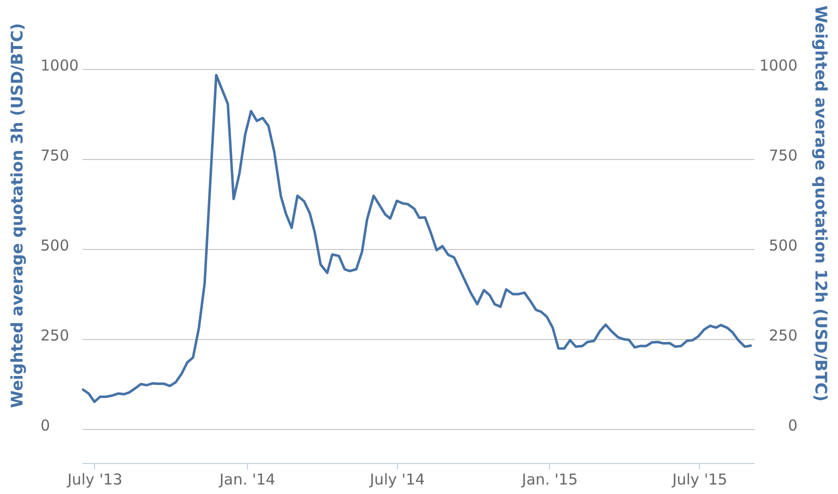  What do you see at coordinates (699, 479) in the screenshot?
I see `x-tick-label: July '15` at bounding box center [699, 479].